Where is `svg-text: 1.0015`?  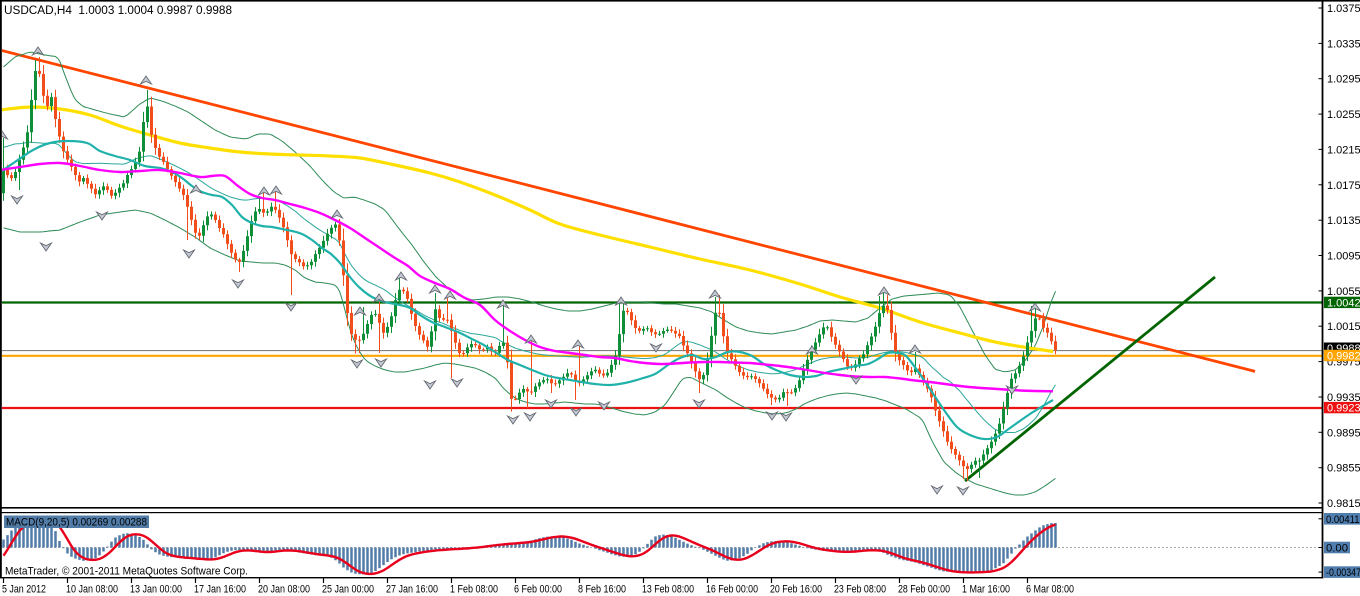
svg-text: 1.0015 is located at coordinates (1343, 327).